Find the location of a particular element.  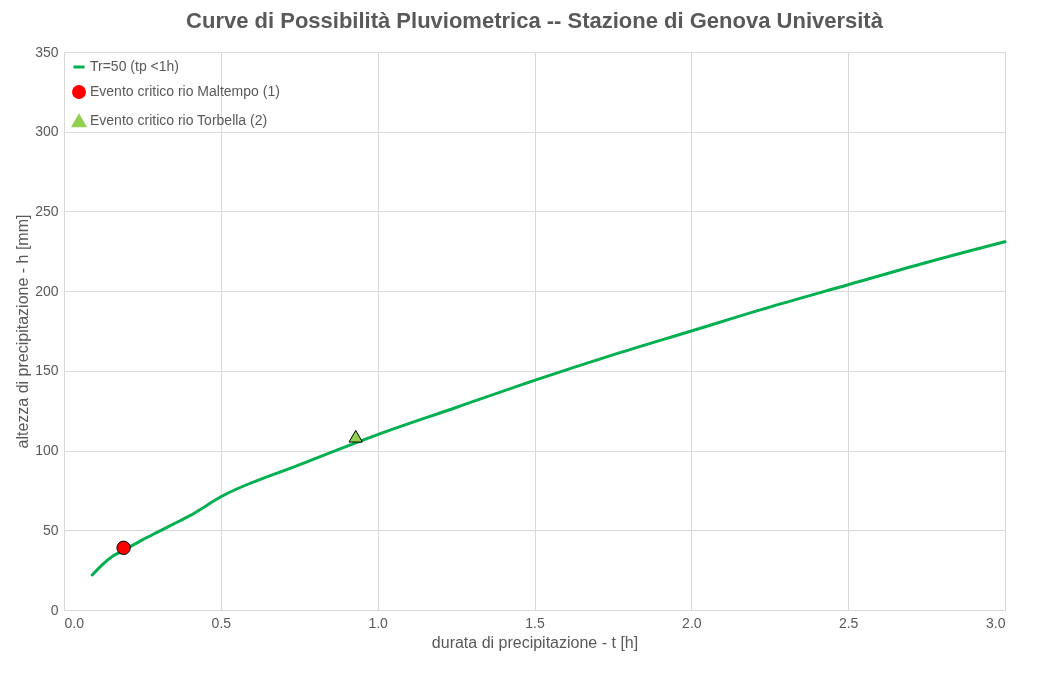

y-axis-title: altezza di precipitazione - h [mm] is located at coordinates (23, 331).